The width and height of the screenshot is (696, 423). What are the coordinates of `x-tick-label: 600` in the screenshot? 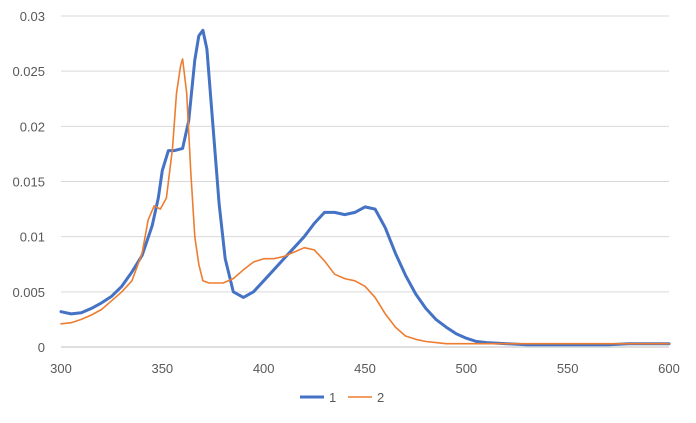 It's located at (669, 368).